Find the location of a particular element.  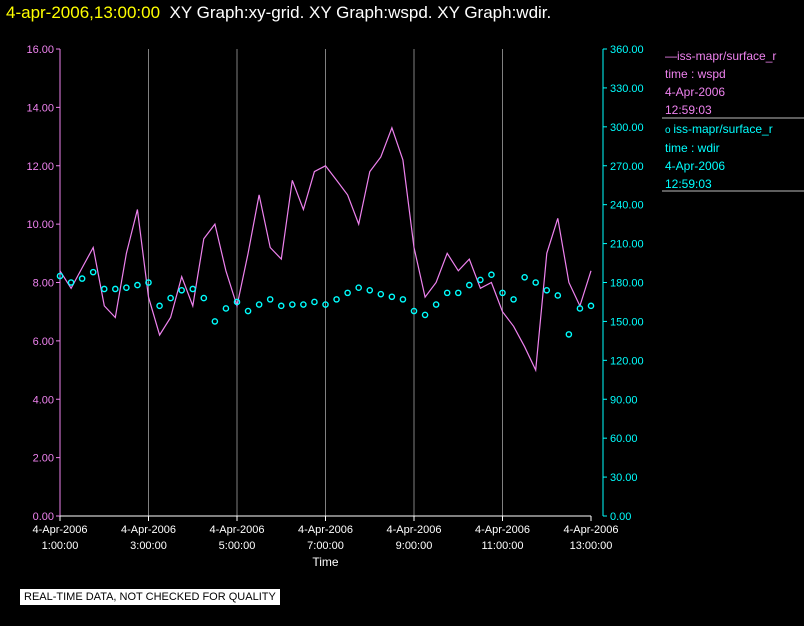

right-tick-label: 120.00 is located at coordinates (627, 361).